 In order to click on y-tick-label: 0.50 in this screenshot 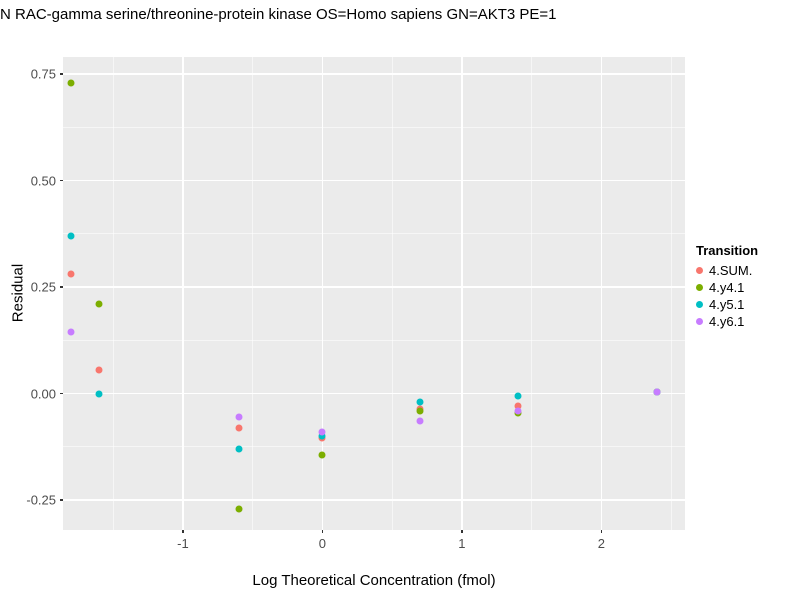, I will do `click(43, 181)`.